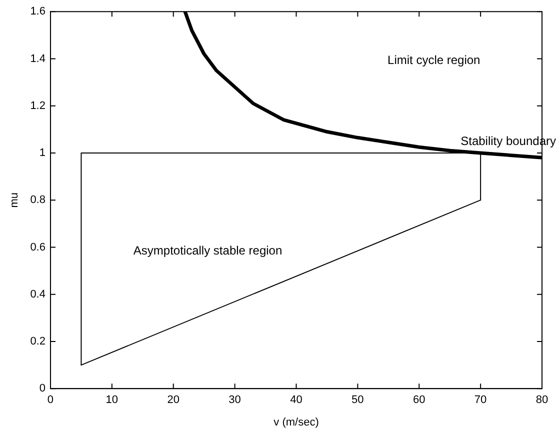 This screenshot has height=435, width=558. What do you see at coordinates (38, 294) in the screenshot?
I see `y-tick-label: 0.4` at bounding box center [38, 294].